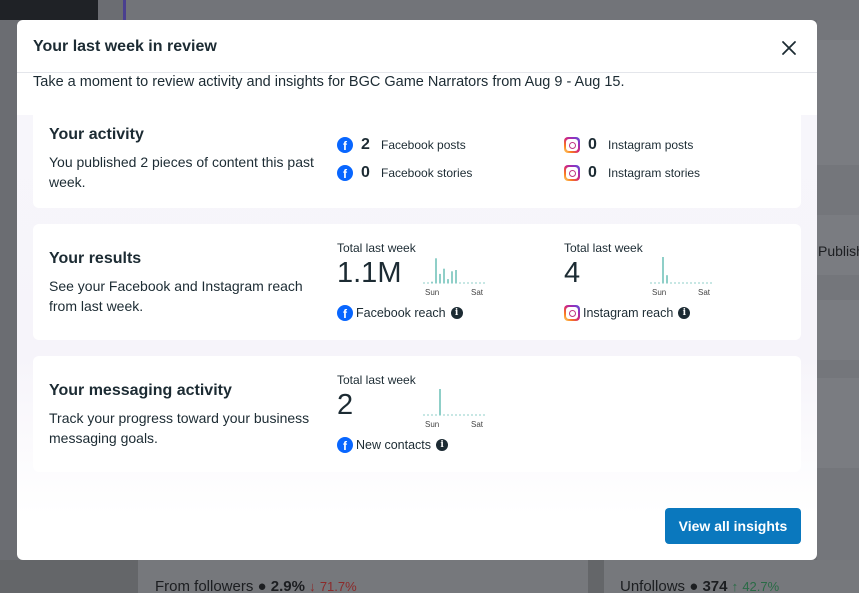 The width and height of the screenshot is (859, 593). I want to click on stat-value: 2, so click(365, 144).